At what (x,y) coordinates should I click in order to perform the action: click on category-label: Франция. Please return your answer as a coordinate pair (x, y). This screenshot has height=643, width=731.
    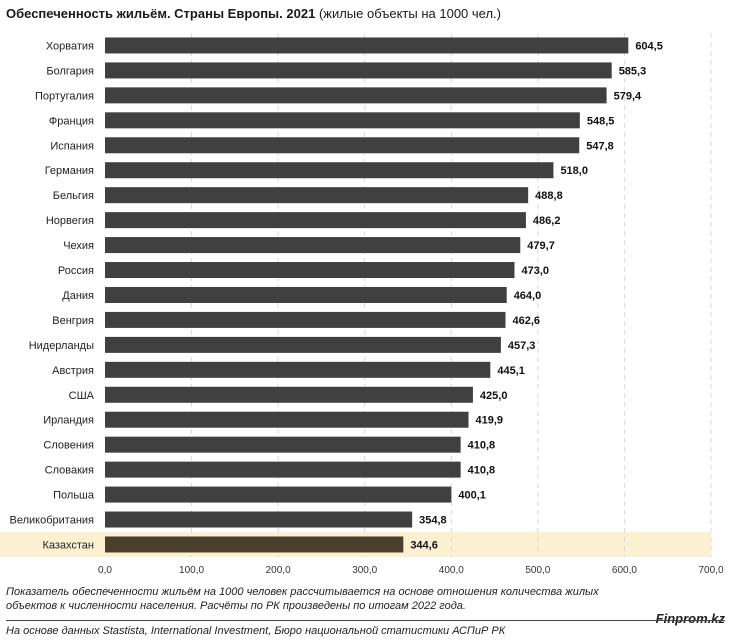
    Looking at the image, I should click on (71, 121).